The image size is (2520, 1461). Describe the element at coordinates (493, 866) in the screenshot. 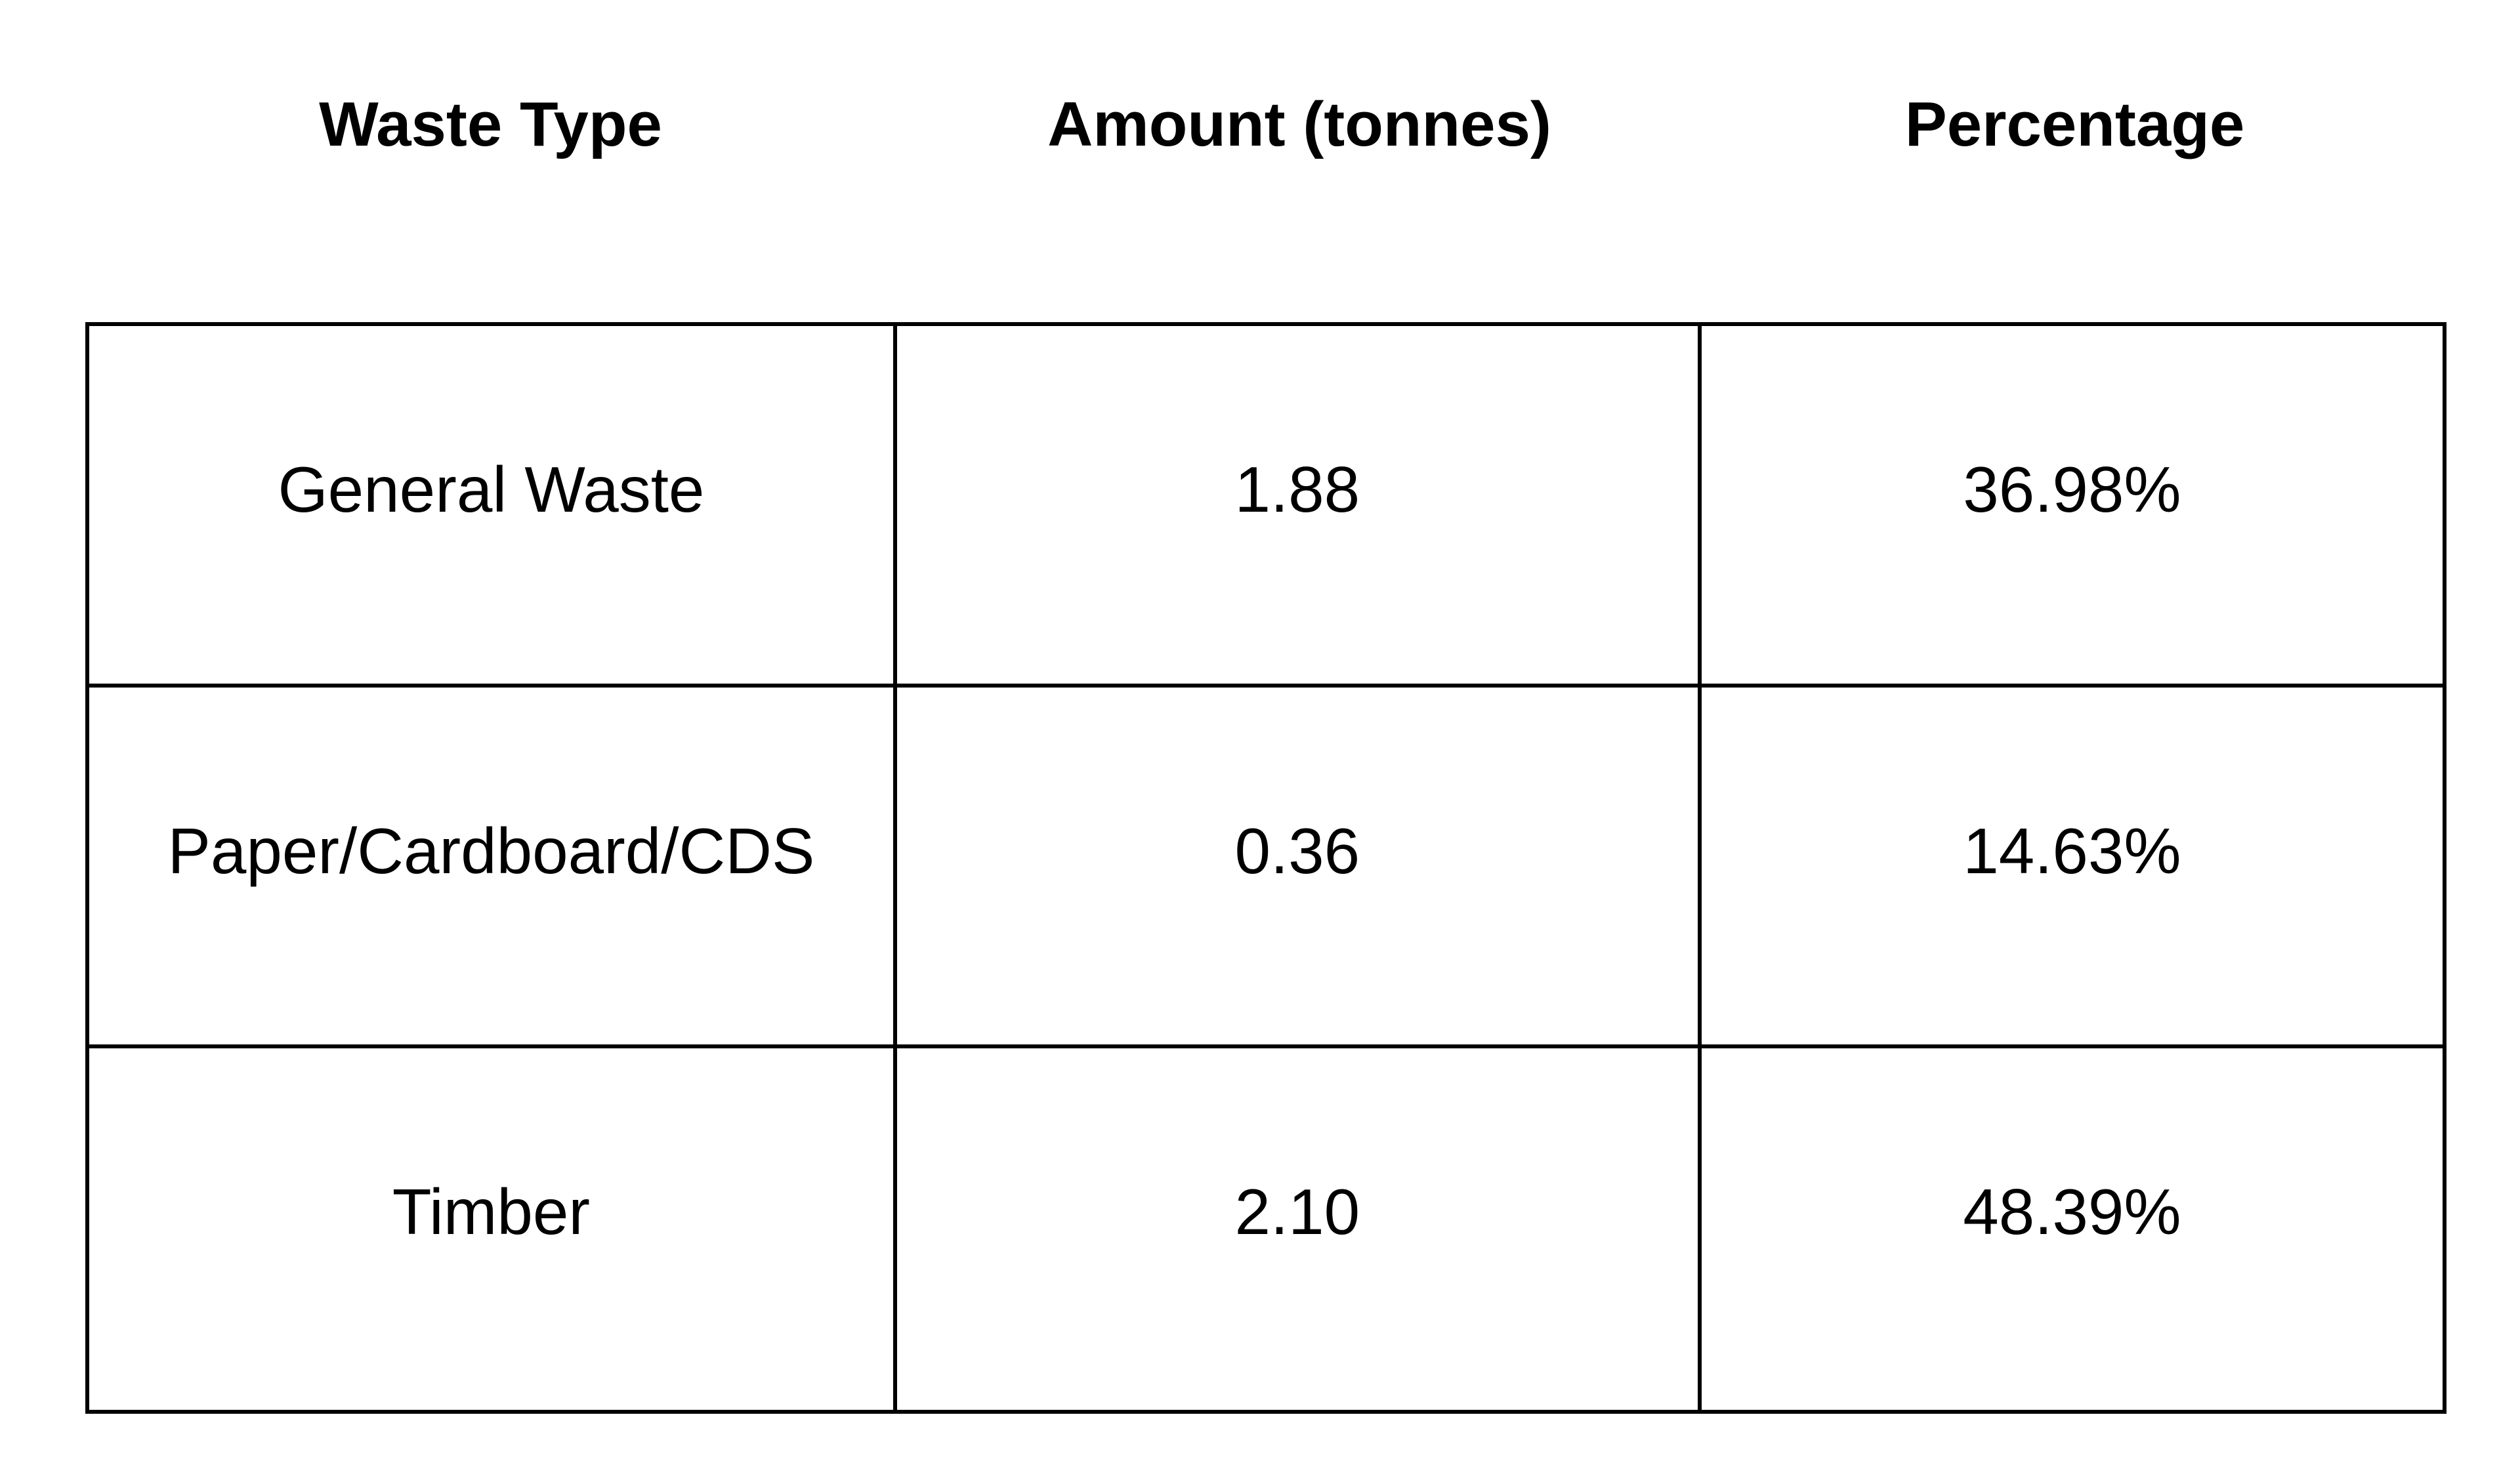

I see `cell-waste-type: Paper/Cardboard/CDS` at that location.